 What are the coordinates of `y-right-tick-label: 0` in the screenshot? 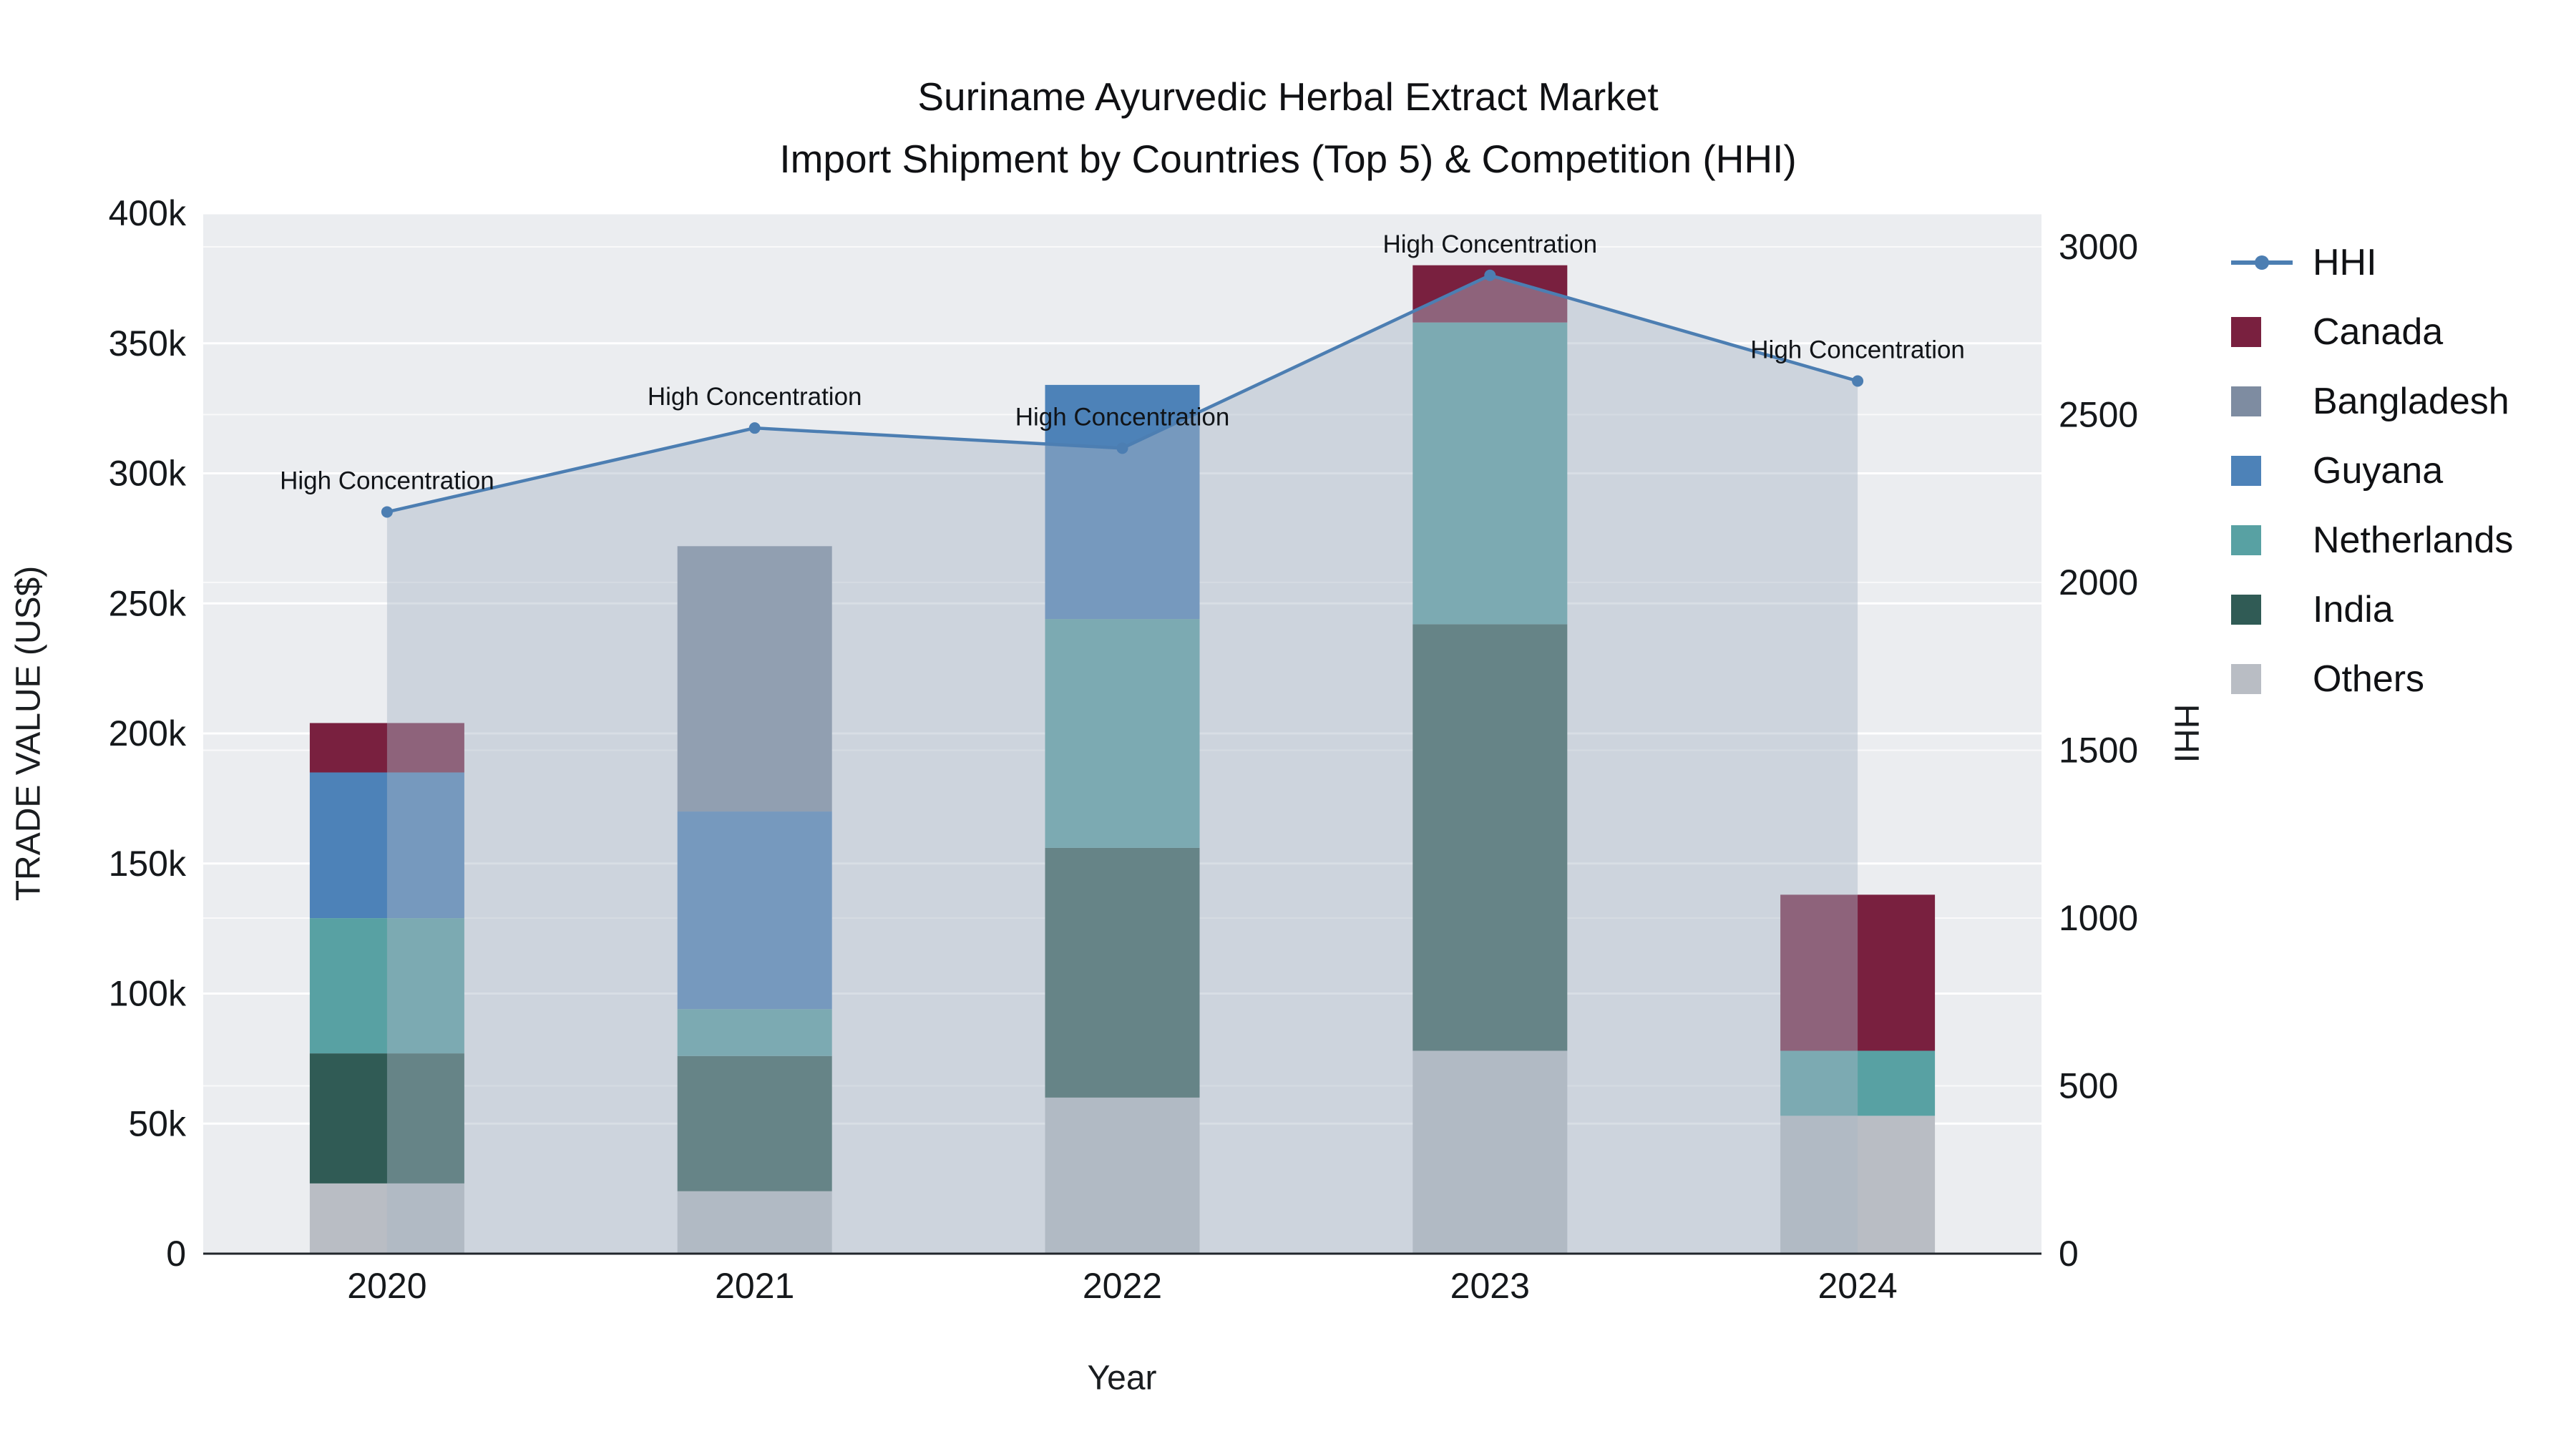 It's located at (2069, 1254).